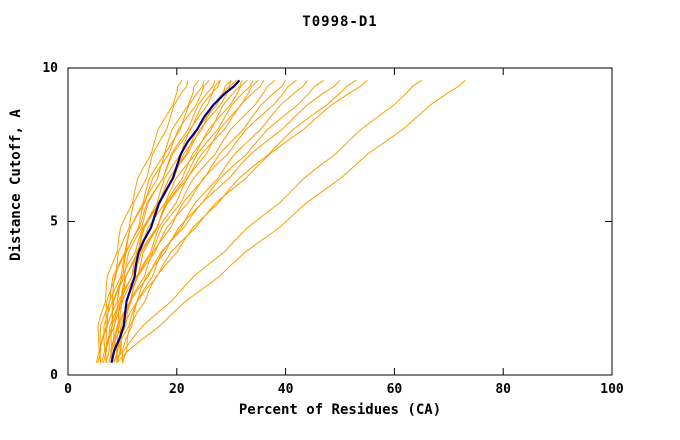 Image resolution: width=680 pixels, height=440 pixels. What do you see at coordinates (68, 389) in the screenshot?
I see `x-tick-label: 0` at bounding box center [68, 389].